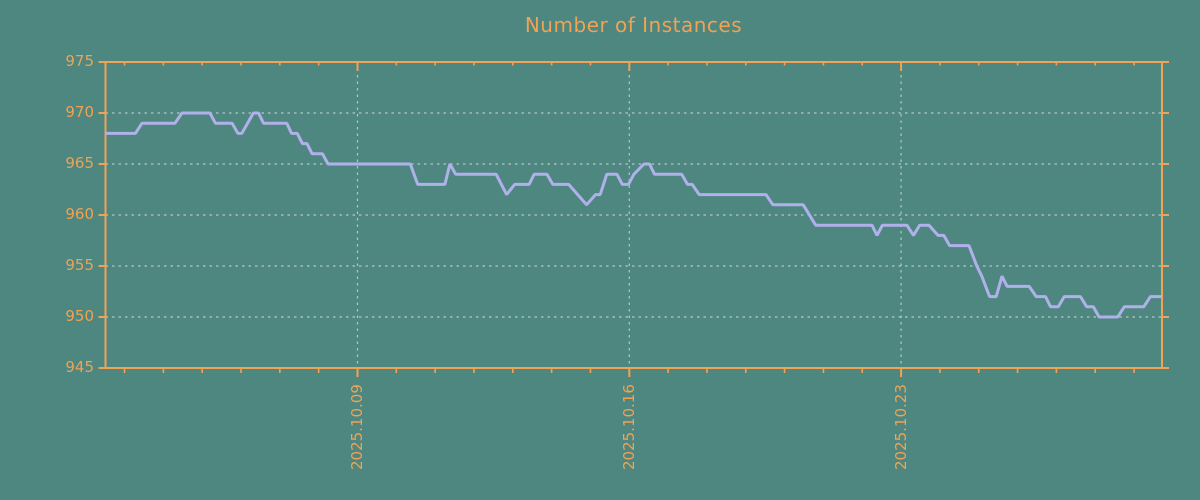 This screenshot has height=500, width=1200. I want to click on y-tick-label: 970, so click(79, 112).